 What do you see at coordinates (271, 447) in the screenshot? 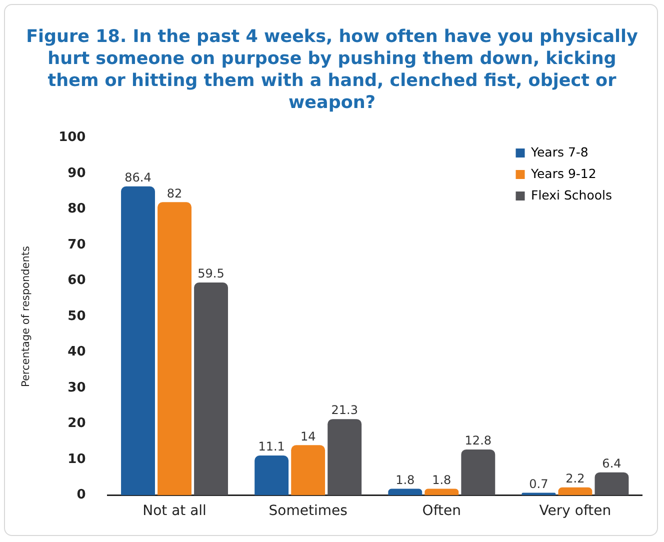
I see `data-label: 11.1` at bounding box center [271, 447].